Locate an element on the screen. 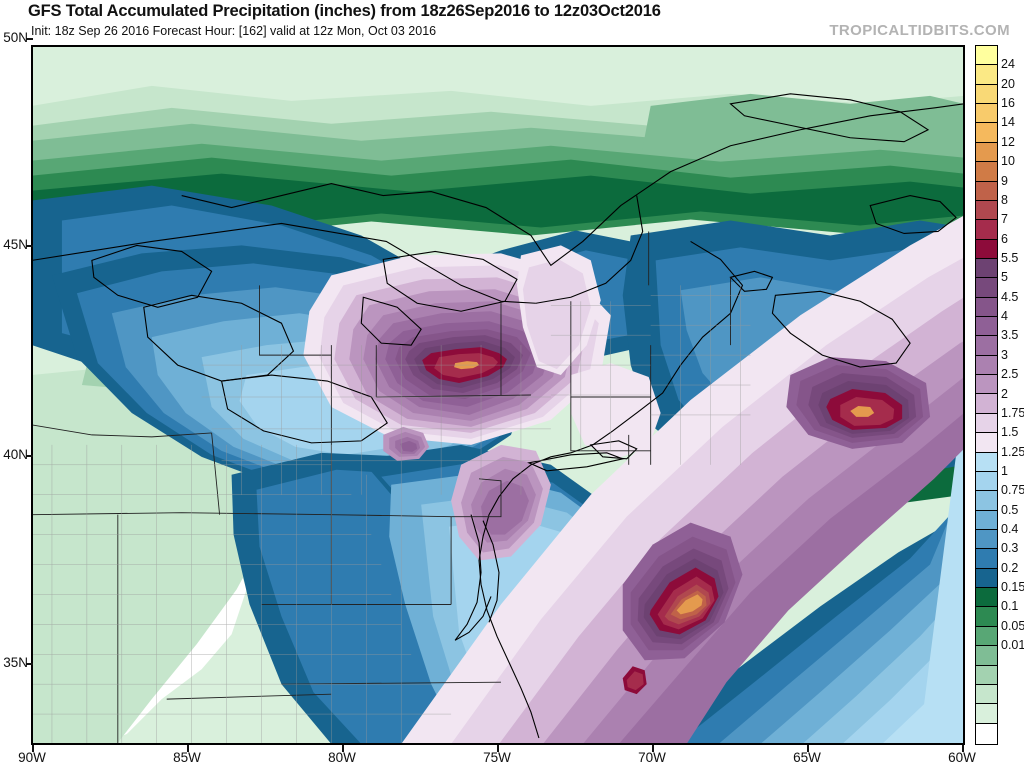 The image size is (1024, 774). lon-label-90w: 90W is located at coordinates (32, 757).